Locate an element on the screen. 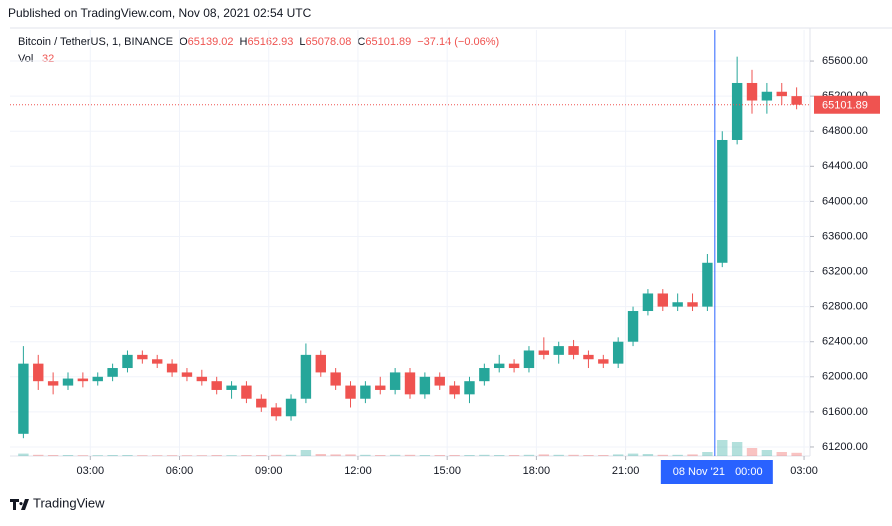  y-tick-label: 62400.00 is located at coordinates (845, 342).